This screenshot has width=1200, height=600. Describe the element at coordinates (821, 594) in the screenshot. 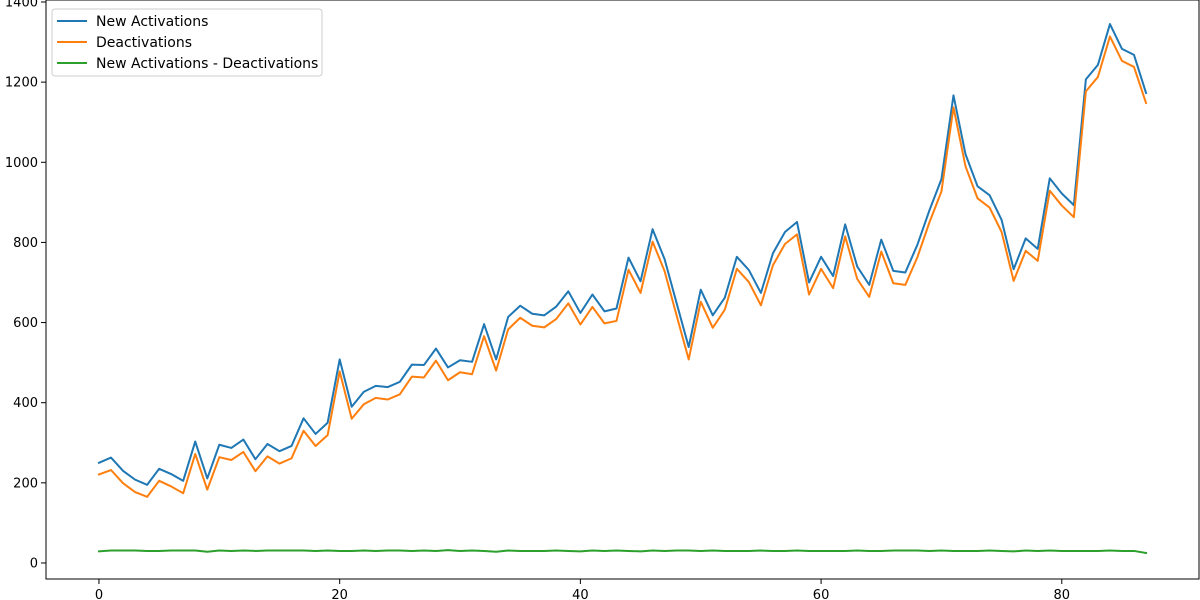

I see `x-tick-label-3: 60` at that location.